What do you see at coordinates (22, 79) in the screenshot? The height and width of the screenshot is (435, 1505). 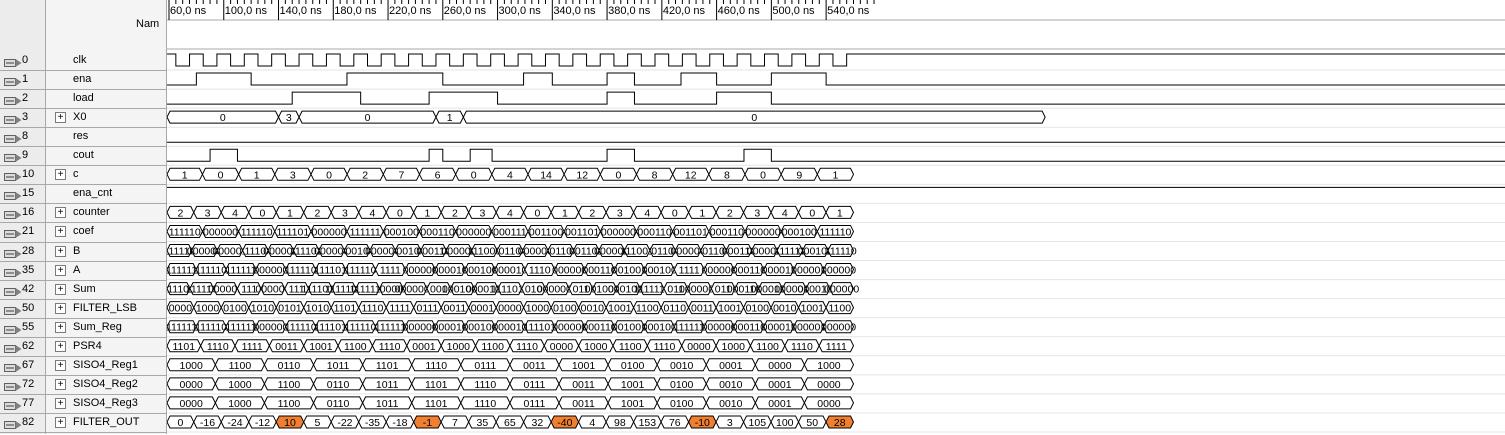 I see `signal-id-cell: 1` at bounding box center [22, 79].